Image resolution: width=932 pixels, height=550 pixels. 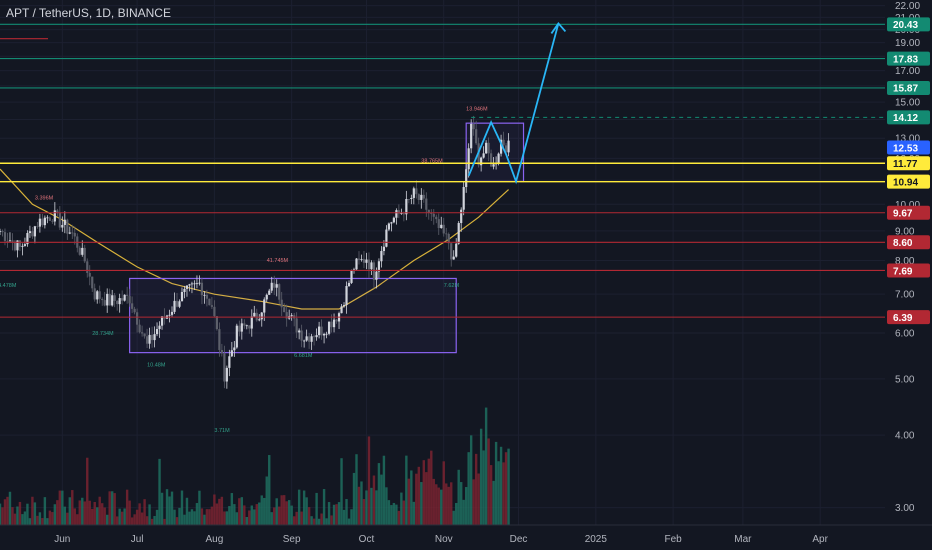 What do you see at coordinates (513, 104) in the screenshot?
I see `projection-path` at bounding box center [513, 104].